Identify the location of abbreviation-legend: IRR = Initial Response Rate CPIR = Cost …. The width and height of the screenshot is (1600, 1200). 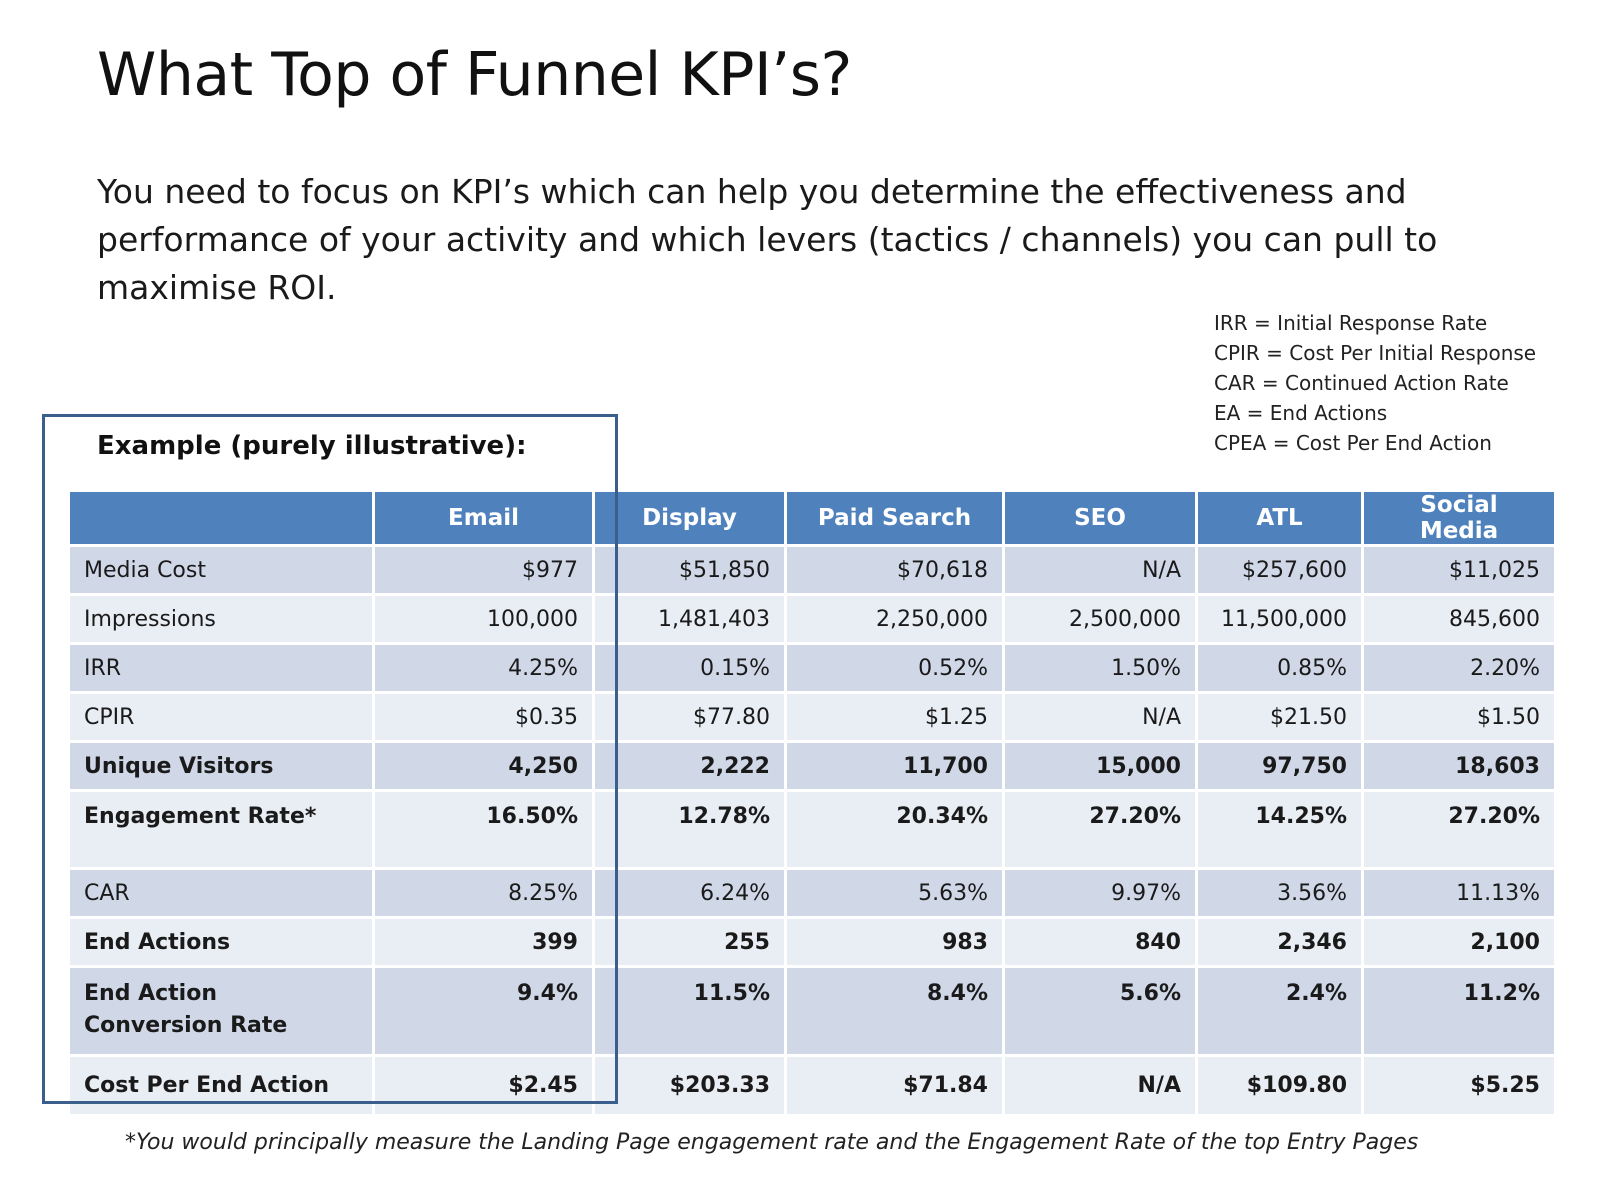
(1375, 383).